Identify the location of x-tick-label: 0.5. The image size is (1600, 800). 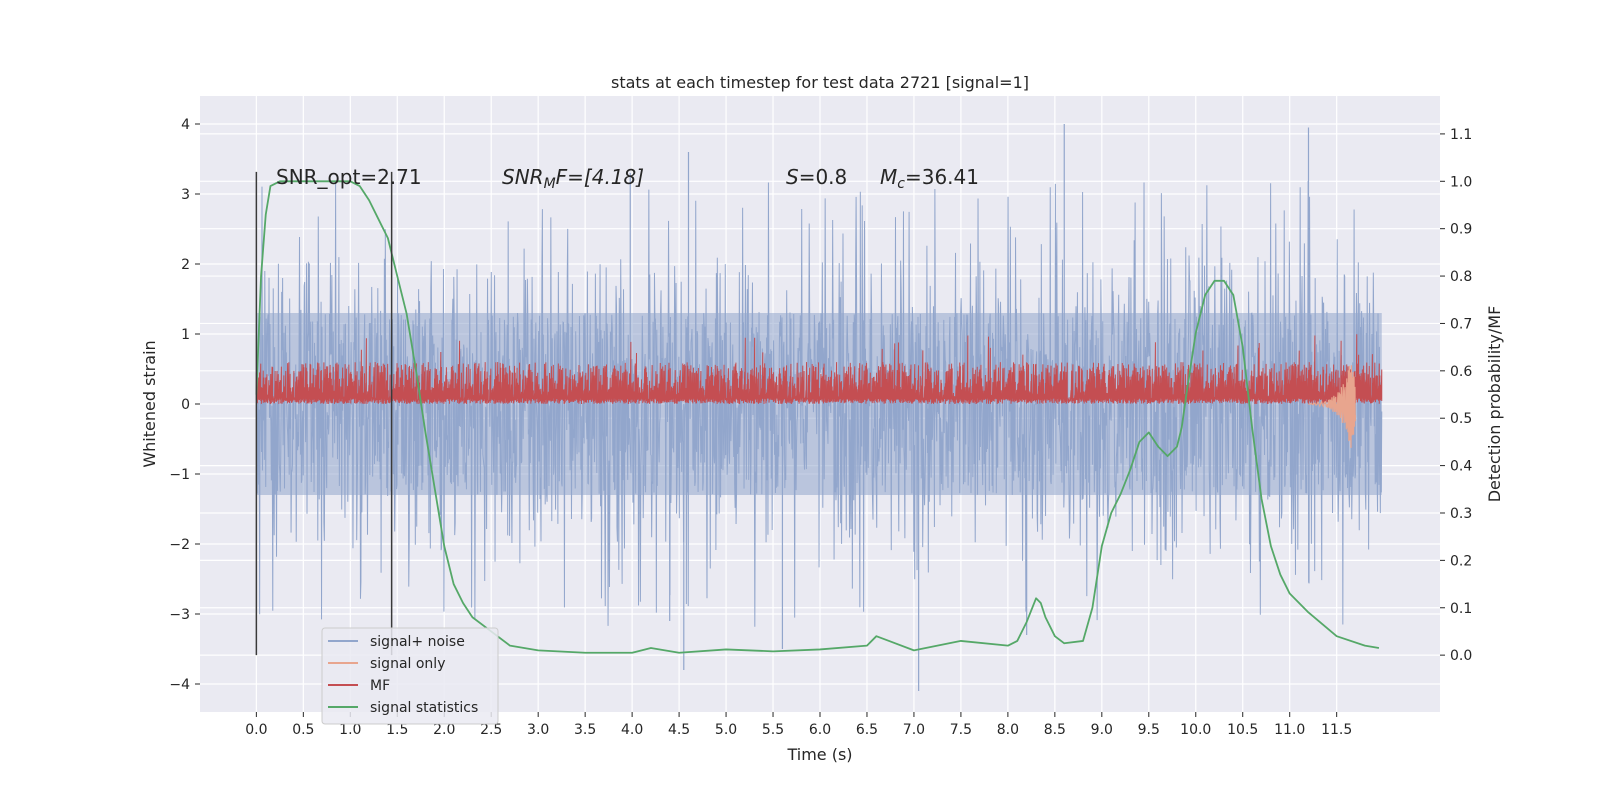
(303, 730).